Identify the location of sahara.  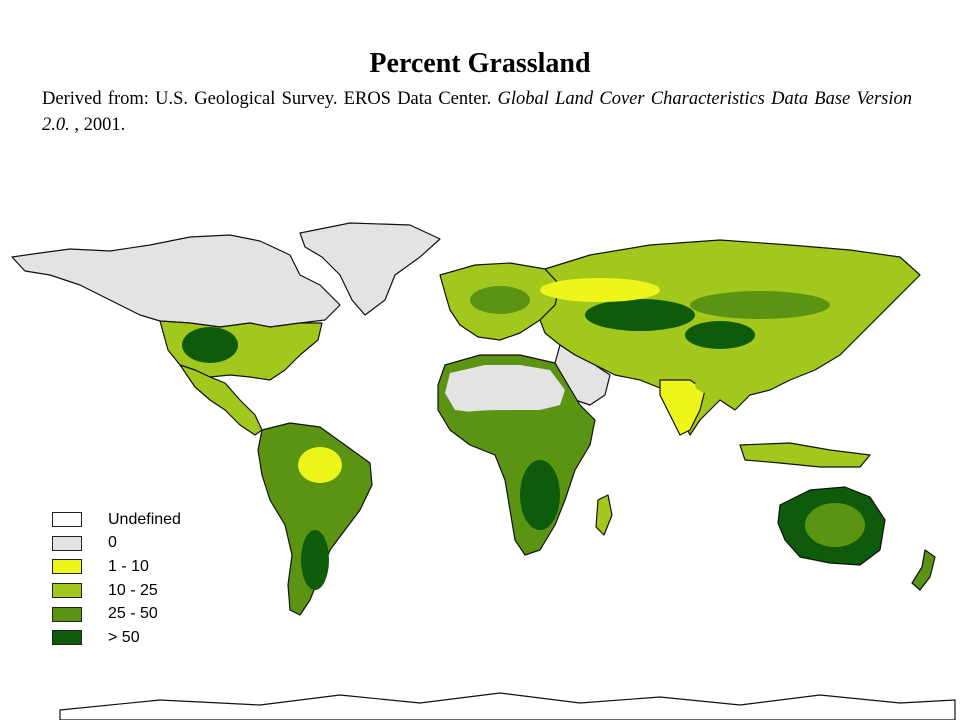
(505, 389).